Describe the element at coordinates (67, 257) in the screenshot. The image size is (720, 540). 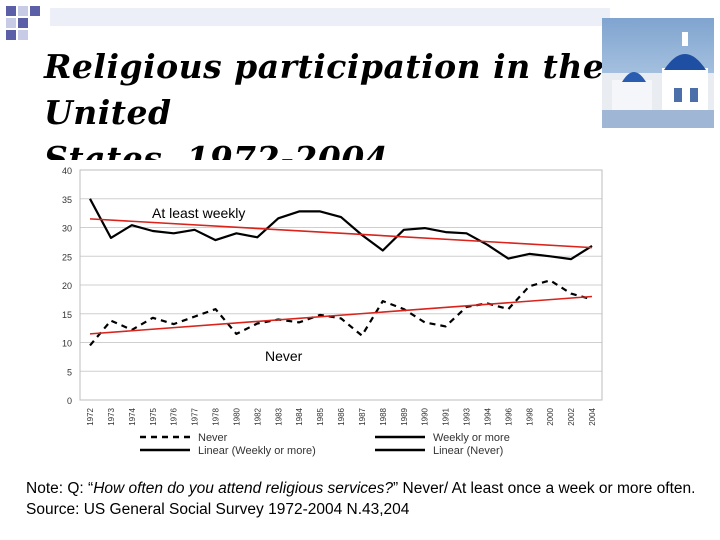
I see `y-tick-label: 25` at that location.